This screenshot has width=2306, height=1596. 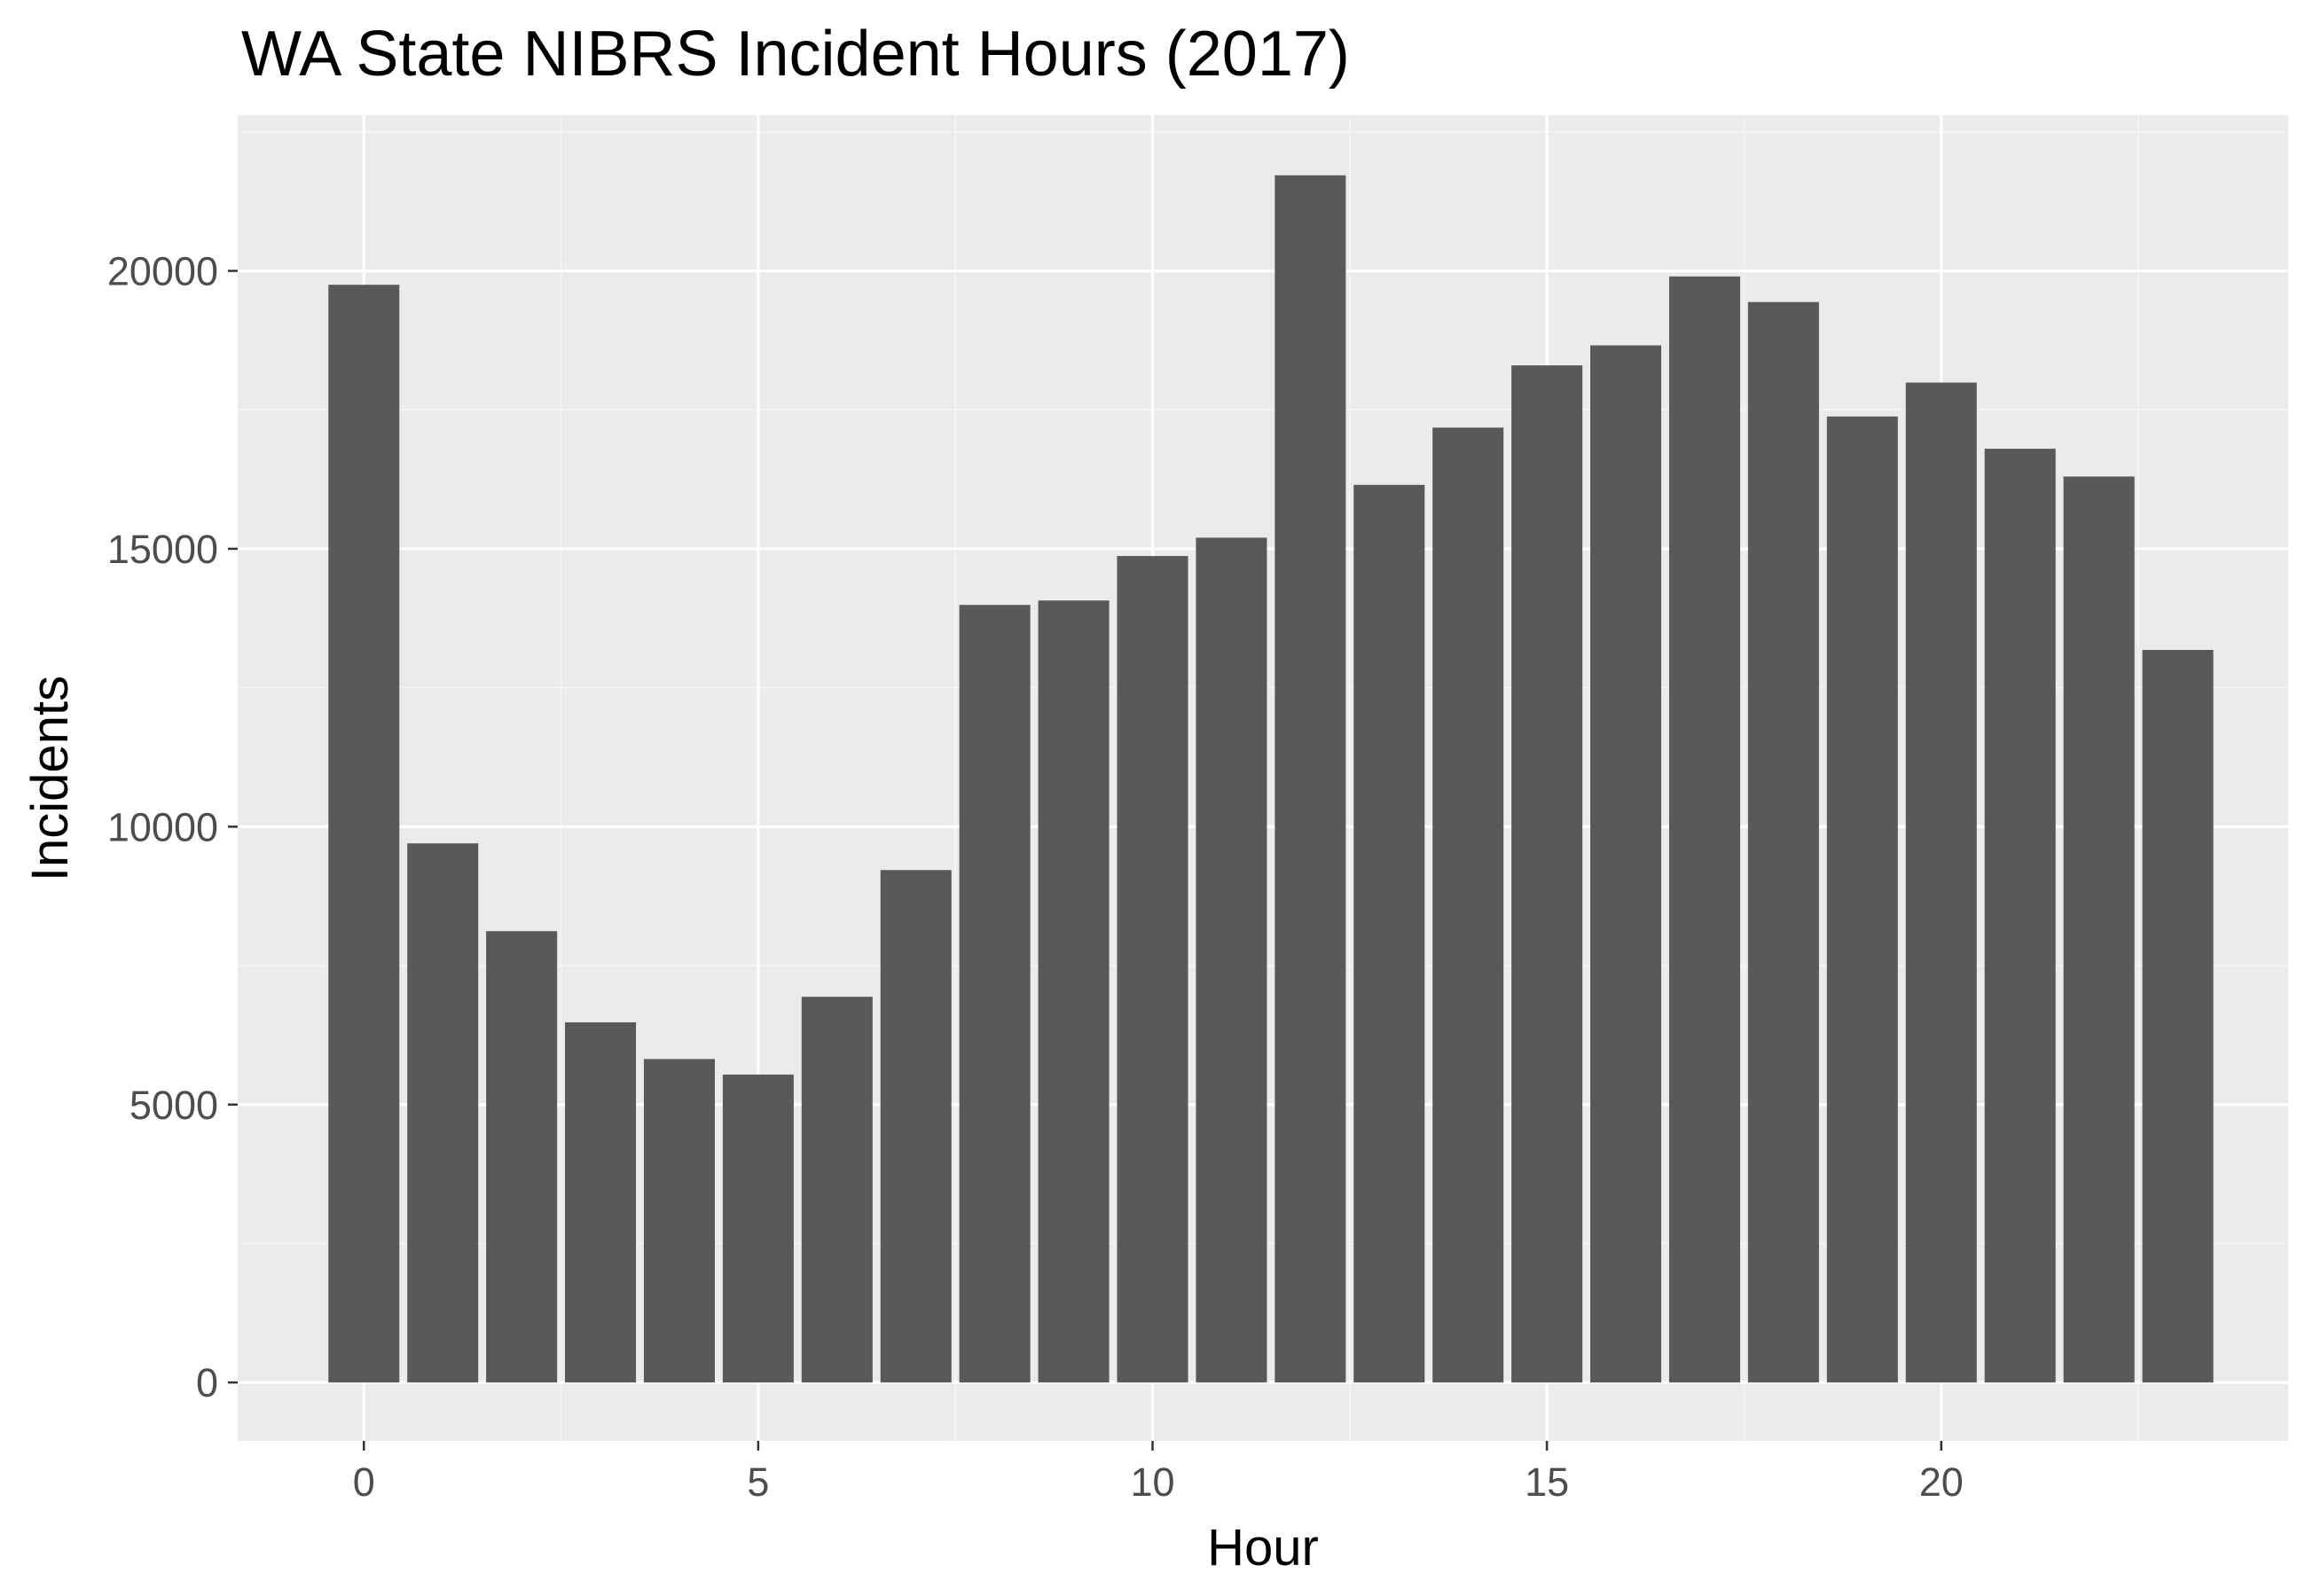 I want to click on y-tick-label: 10000, so click(x=162, y=827).